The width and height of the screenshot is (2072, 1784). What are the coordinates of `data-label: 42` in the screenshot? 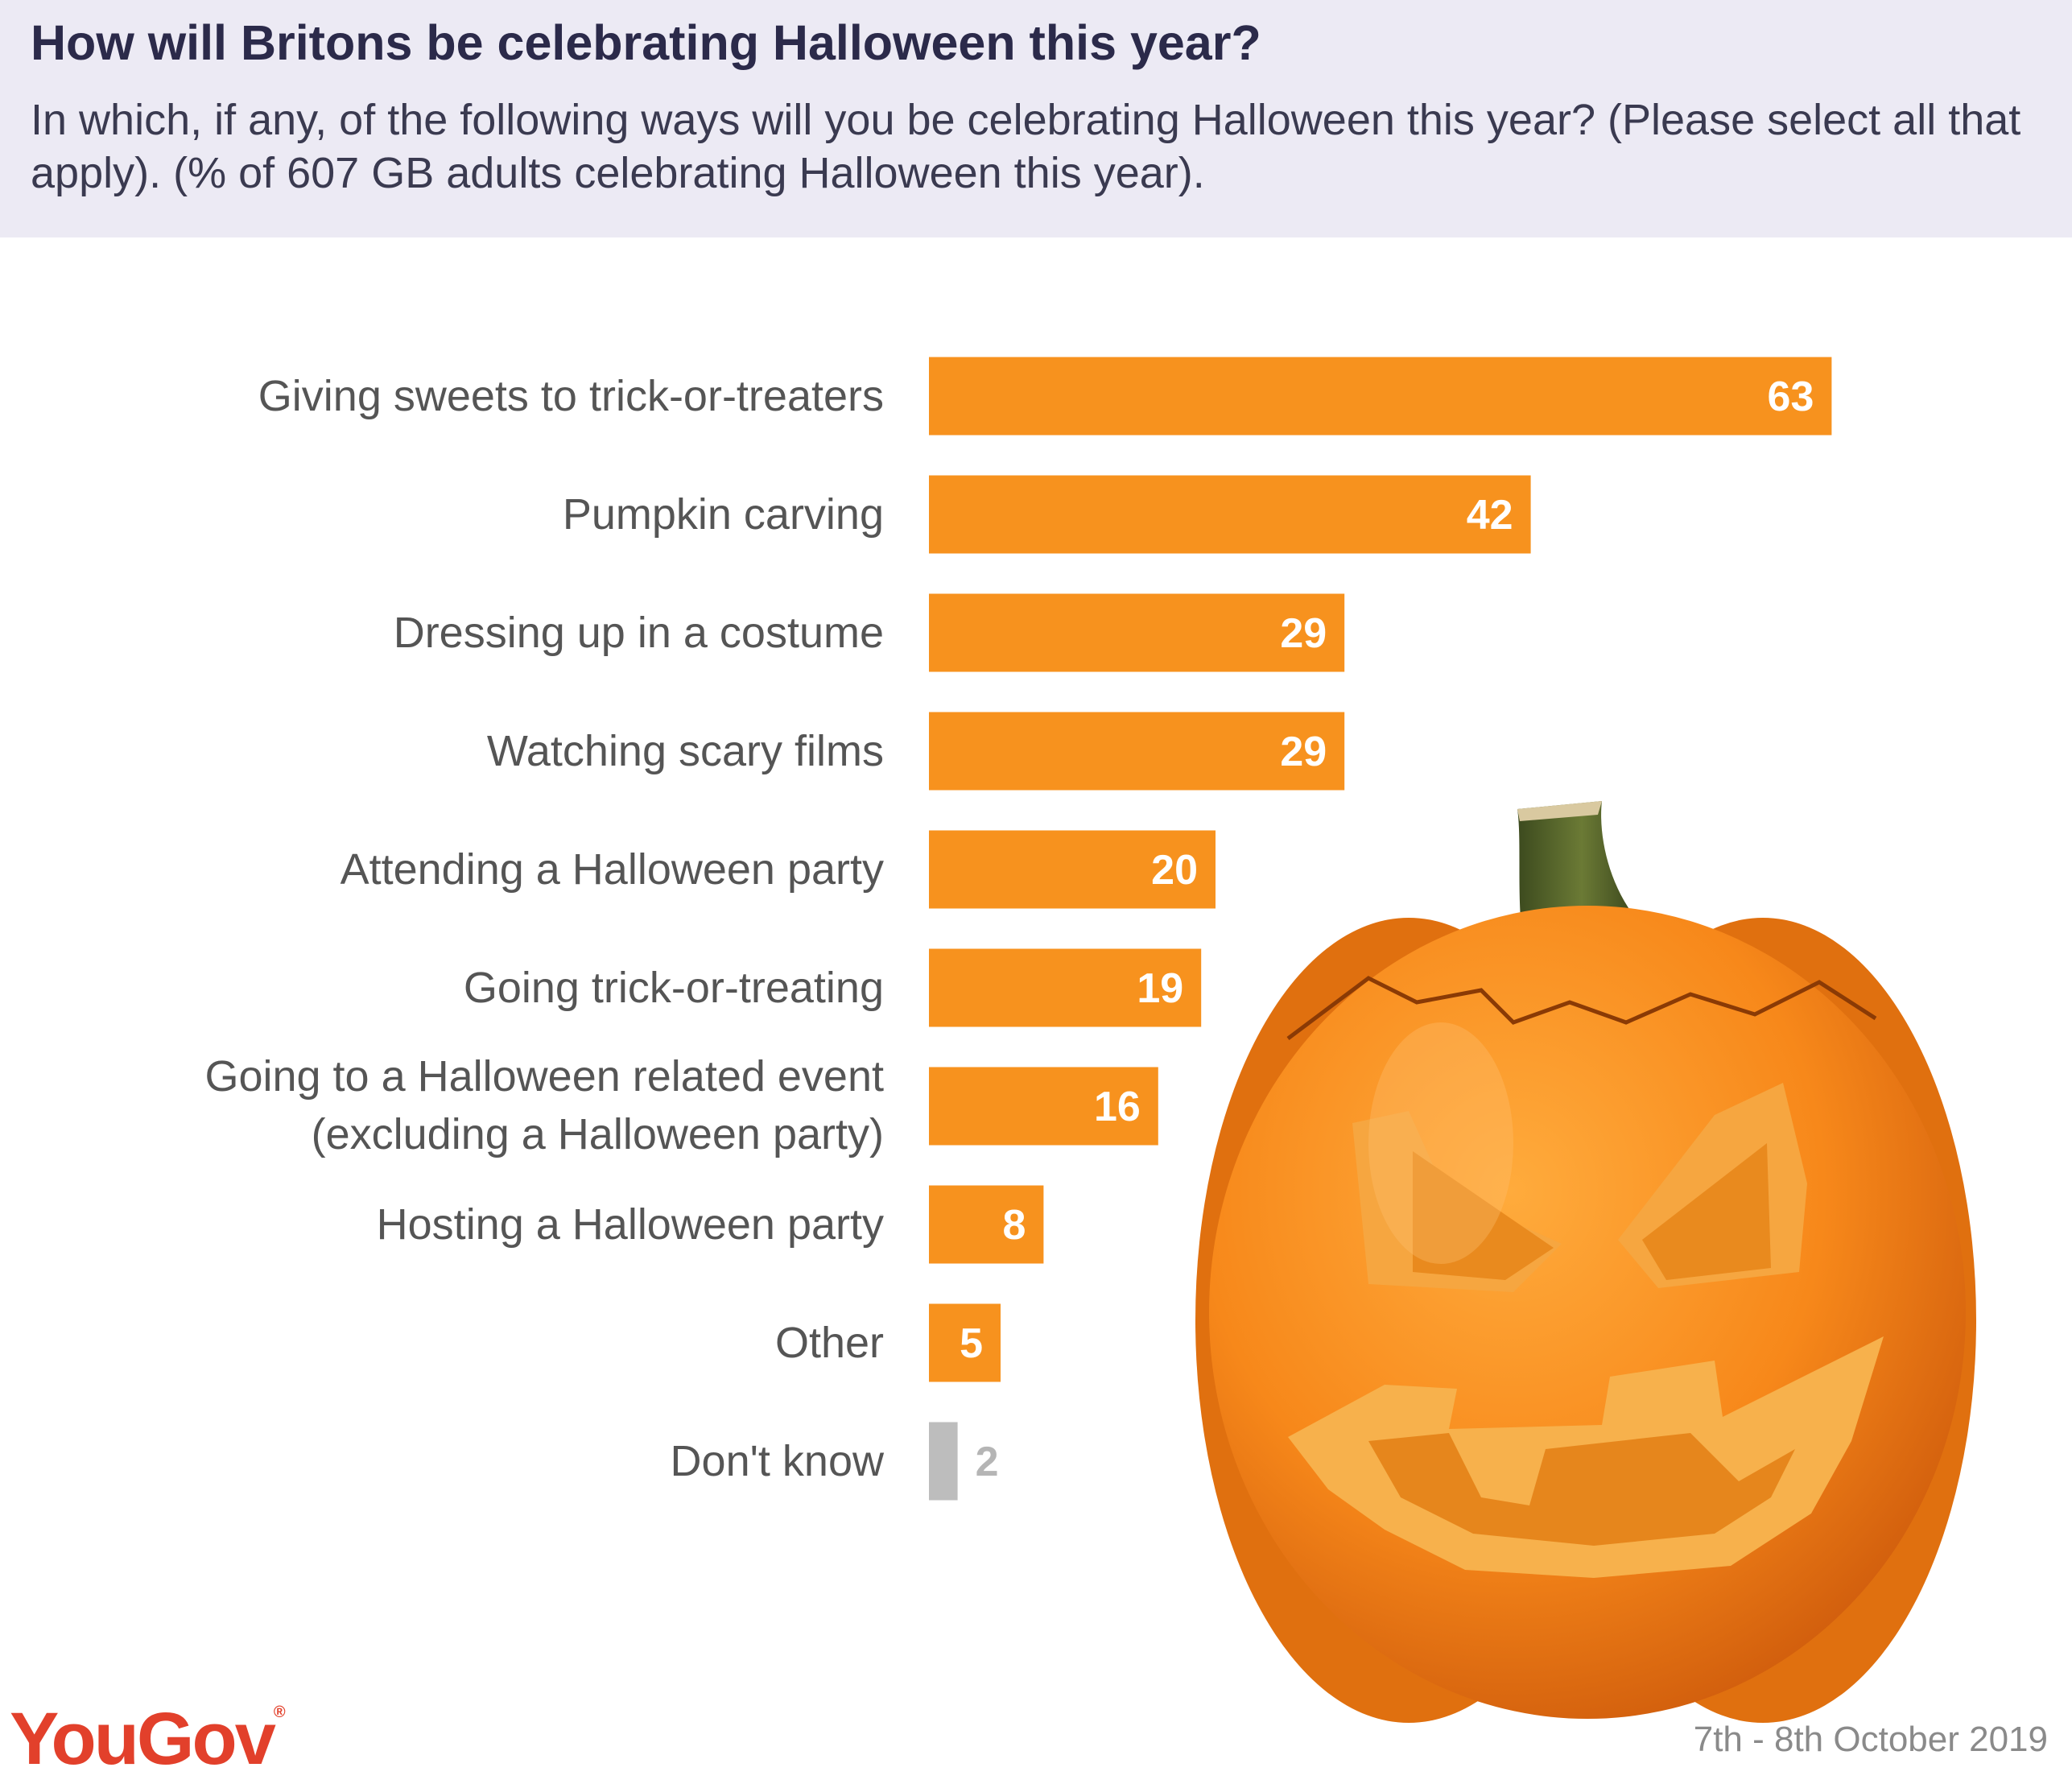 It's located at (1490, 515).